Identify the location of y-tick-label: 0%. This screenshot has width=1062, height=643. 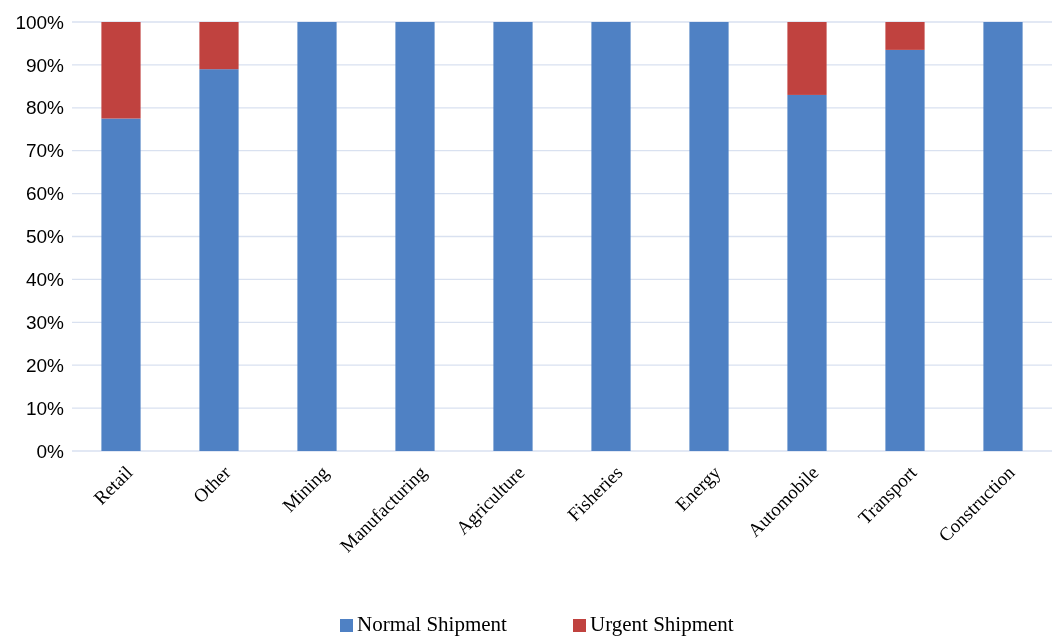
(50, 451).